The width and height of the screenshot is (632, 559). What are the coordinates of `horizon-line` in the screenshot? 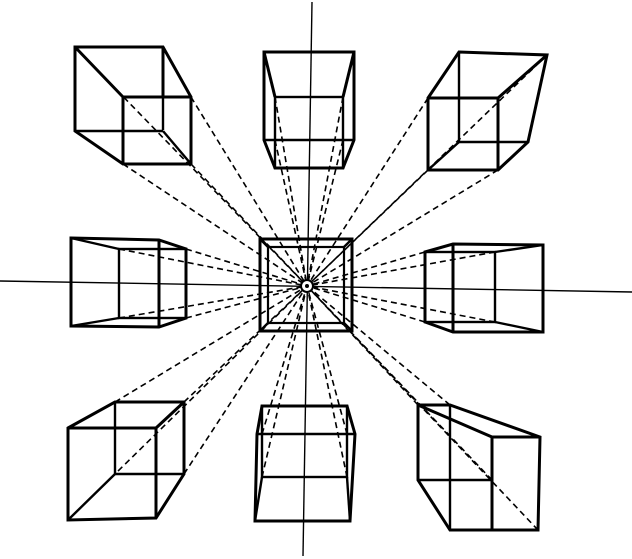 It's located at (316, 286).